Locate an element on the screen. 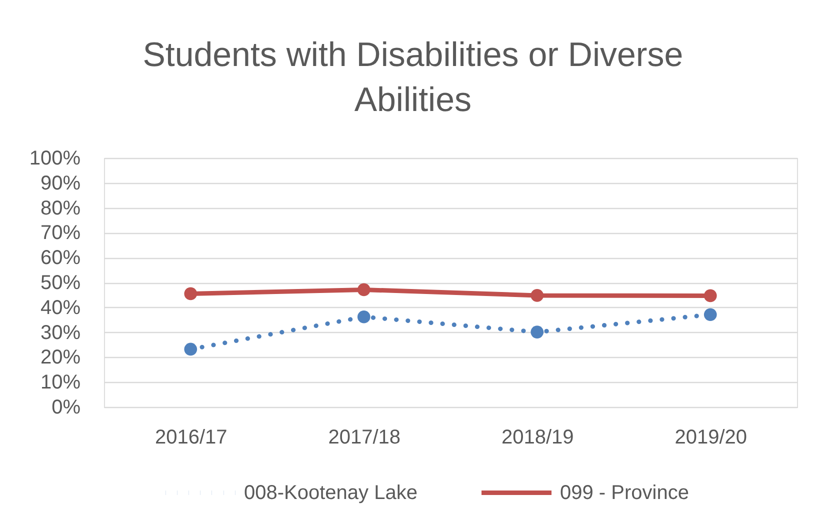 Image resolution: width=819 pixels, height=520 pixels. chart-title: Students with Disabilities or Diverse Abilities is located at coordinates (413, 77).